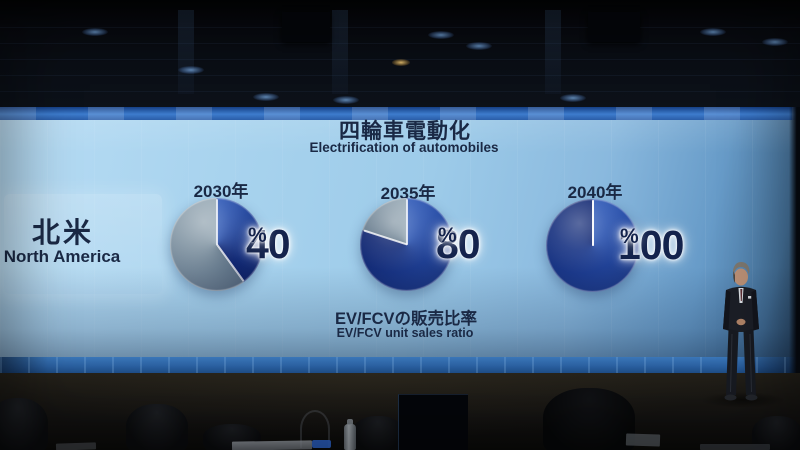  I want to click on presenter-leg-right, so click(749, 362).